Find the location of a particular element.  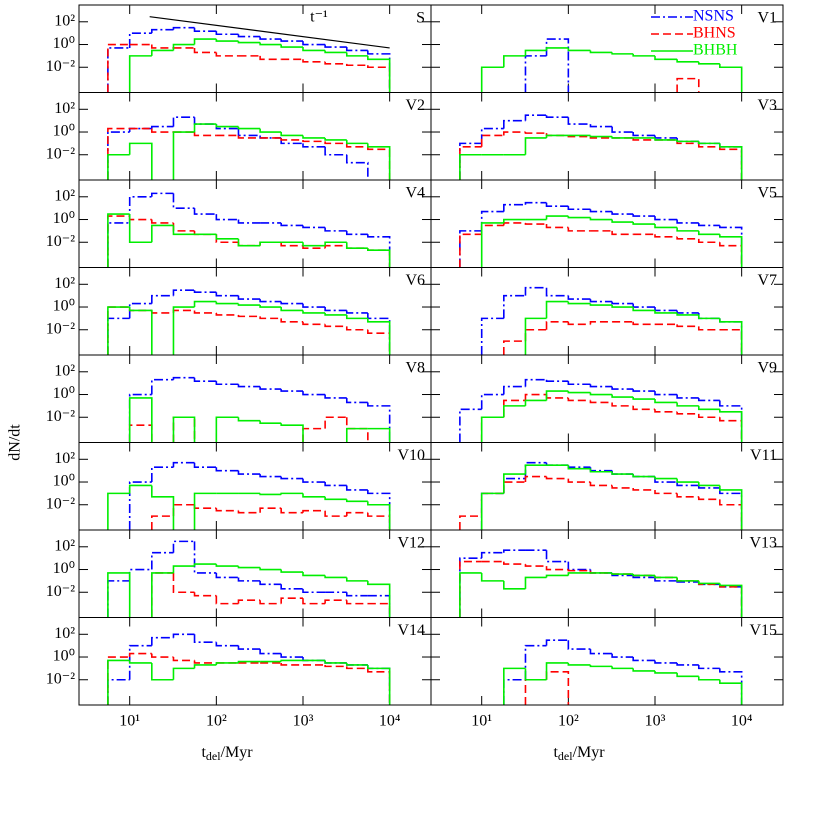

panel: 10¹ 10² 10³ 10⁴ 10² 10⁰ 10⁻² V14 tdel/Myr is located at coordinates (239, 690).